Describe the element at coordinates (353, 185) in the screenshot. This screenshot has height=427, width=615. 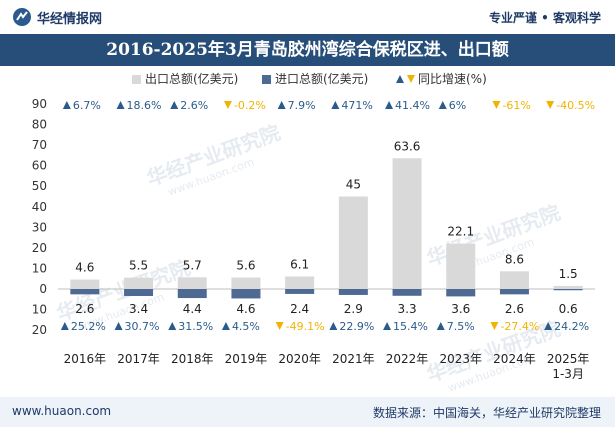
I see `export-value-label: 45` at that location.